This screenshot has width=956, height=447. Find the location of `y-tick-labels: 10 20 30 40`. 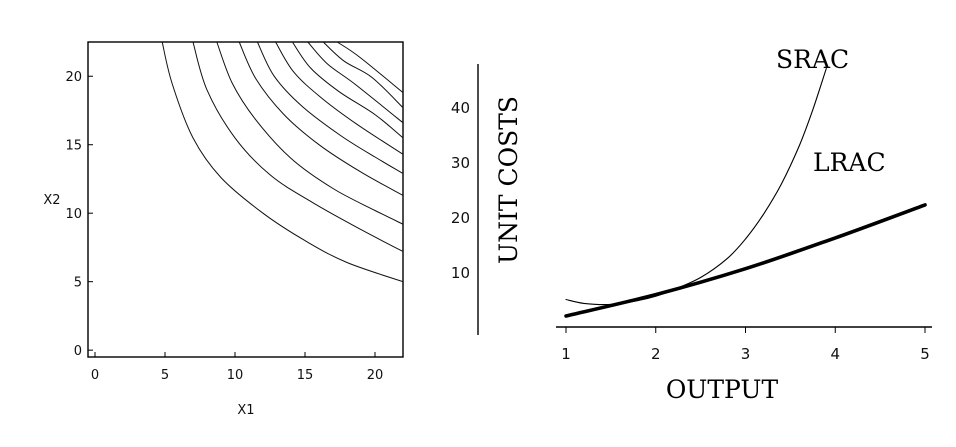

y-tick-labels: 10 20 30 40 is located at coordinates (460, 190).